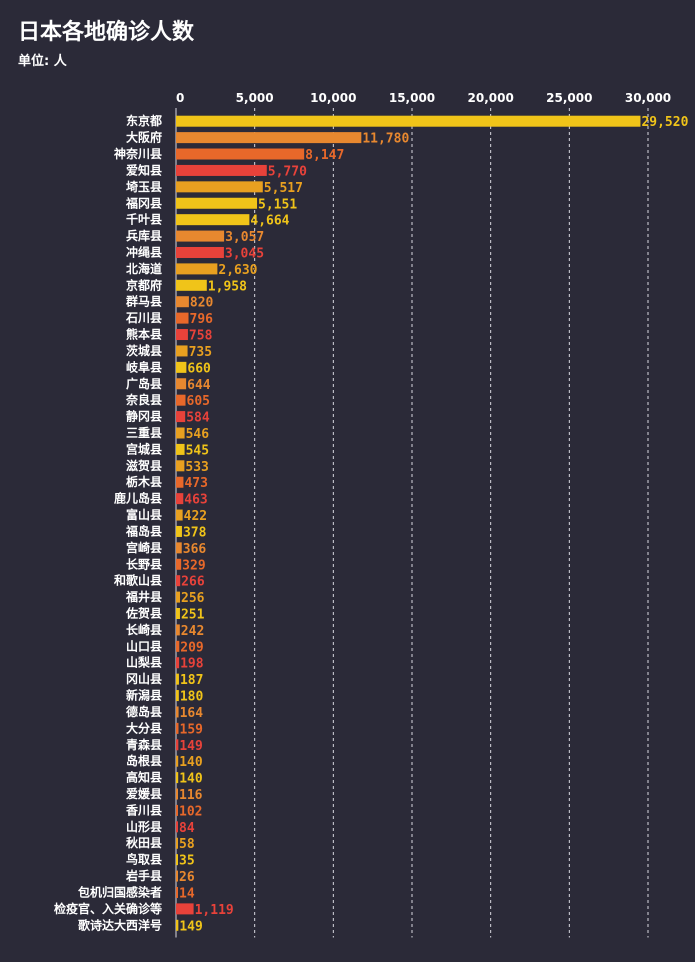  What do you see at coordinates (187, 844) in the screenshot?
I see `value-label: 58` at bounding box center [187, 844].